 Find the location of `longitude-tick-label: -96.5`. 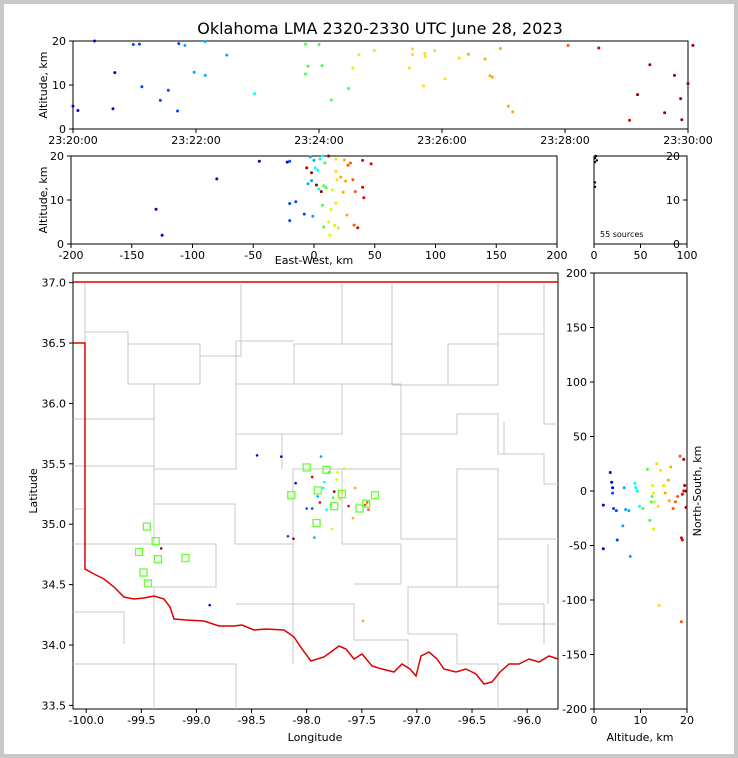

longitude-tick-label: -96.5 is located at coordinates (472, 720).